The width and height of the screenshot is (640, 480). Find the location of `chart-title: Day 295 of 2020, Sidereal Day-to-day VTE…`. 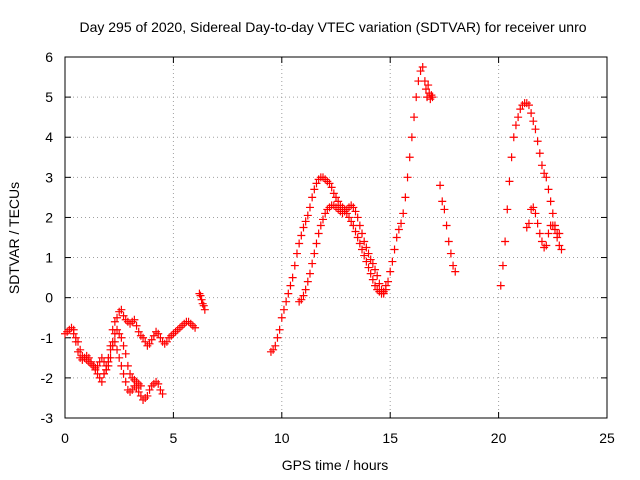

chart-title: Day 295 of 2020, Sidereal Day-to-day VTE… is located at coordinates (332, 27).